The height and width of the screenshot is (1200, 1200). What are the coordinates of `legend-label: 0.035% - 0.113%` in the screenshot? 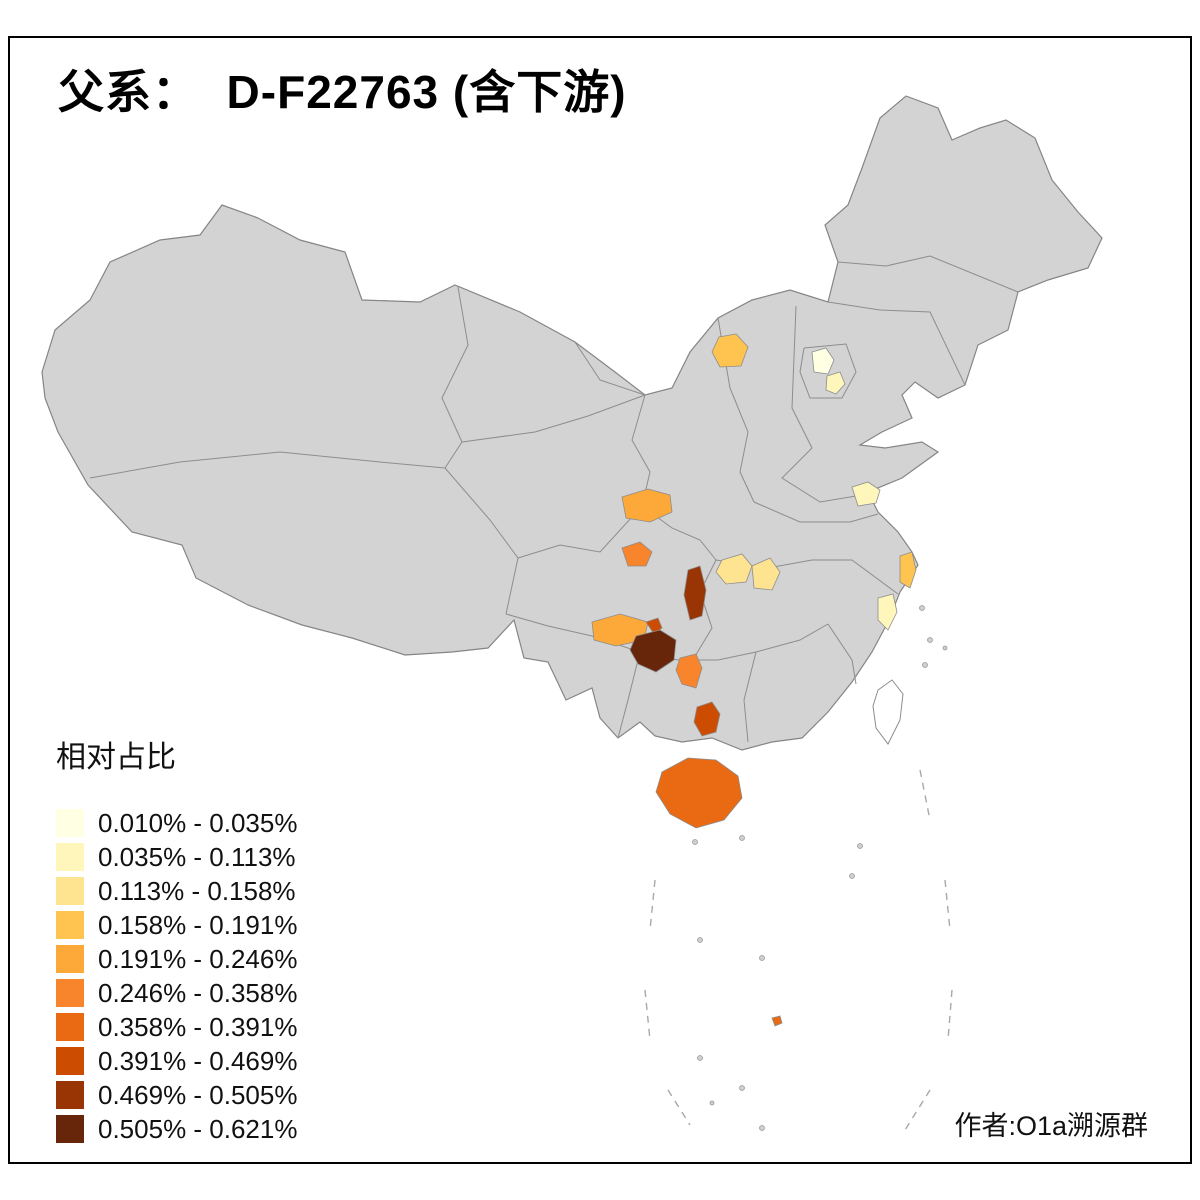 It's located at (197, 857).